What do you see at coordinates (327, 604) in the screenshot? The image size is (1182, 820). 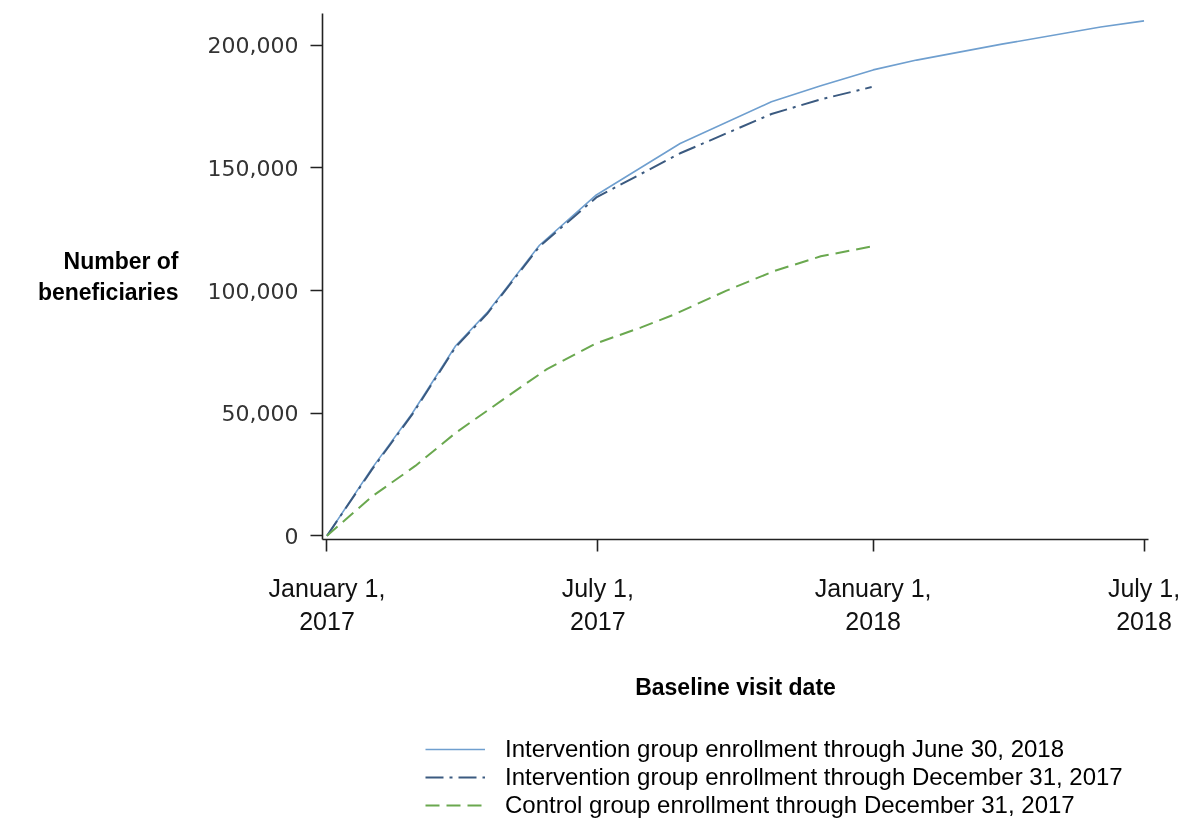 I see `x-tick-label: January 1, 2017` at bounding box center [327, 604].